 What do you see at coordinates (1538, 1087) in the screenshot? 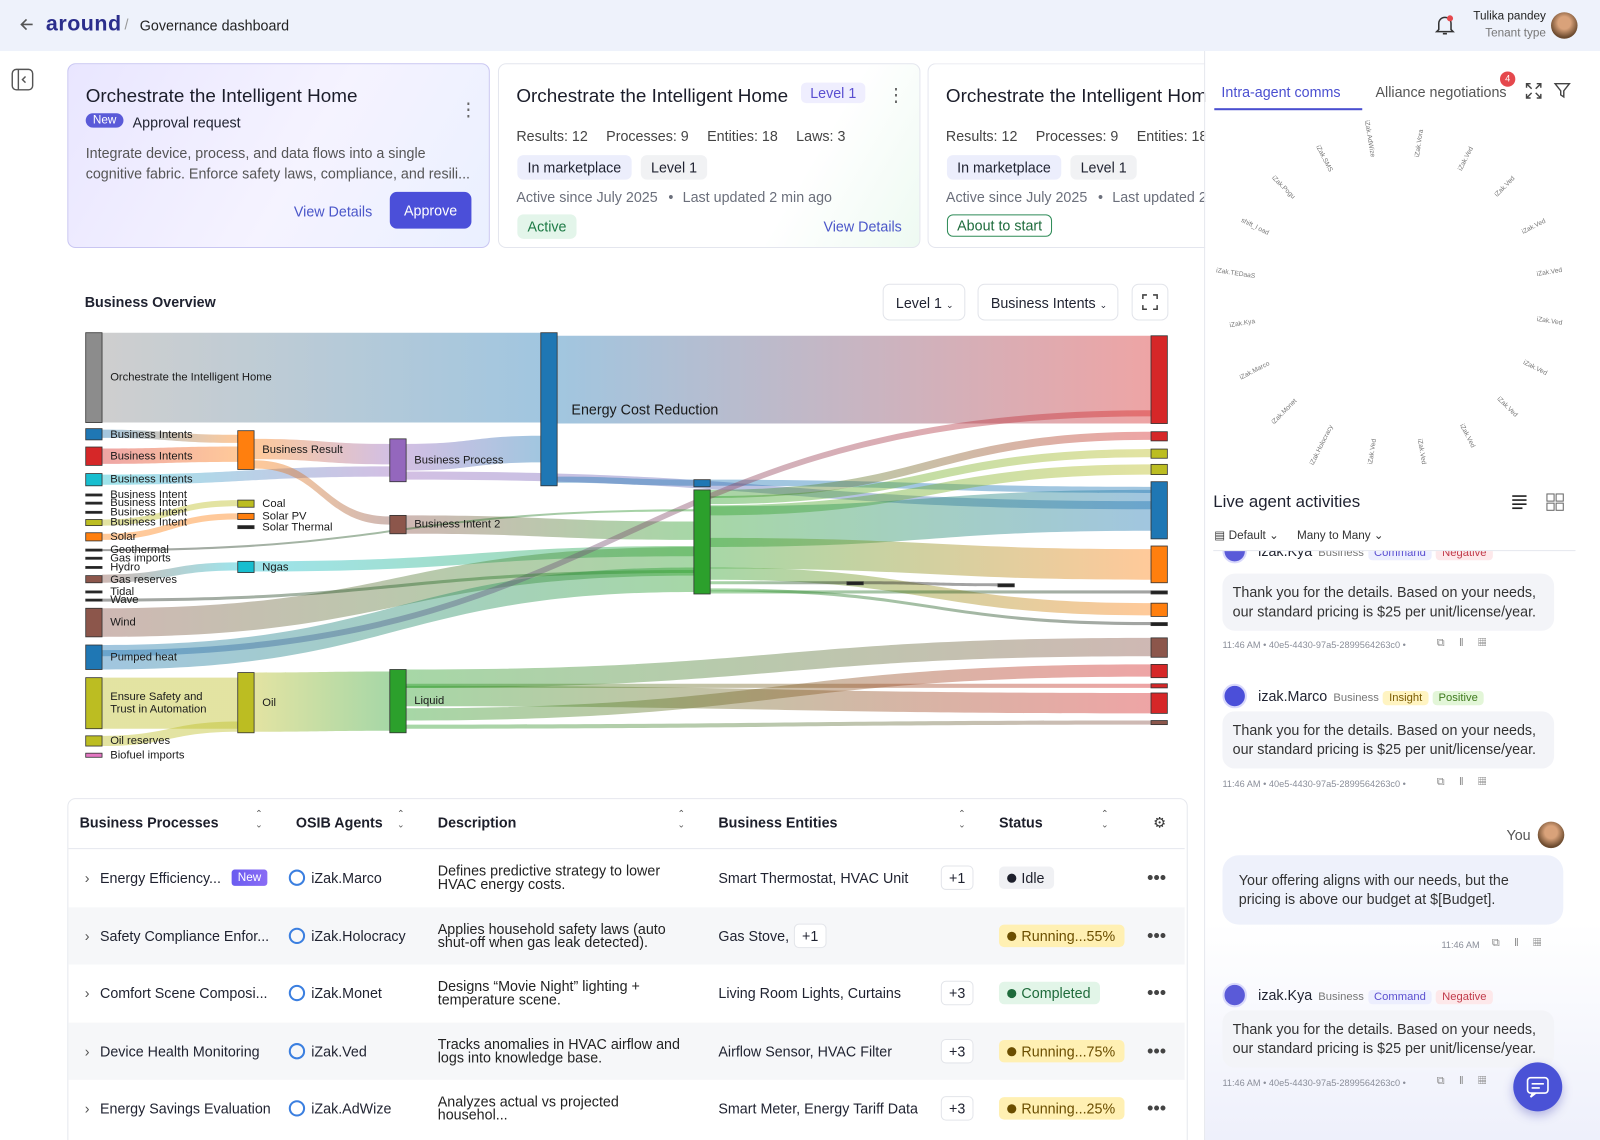
I see `chat-button` at bounding box center [1538, 1087].